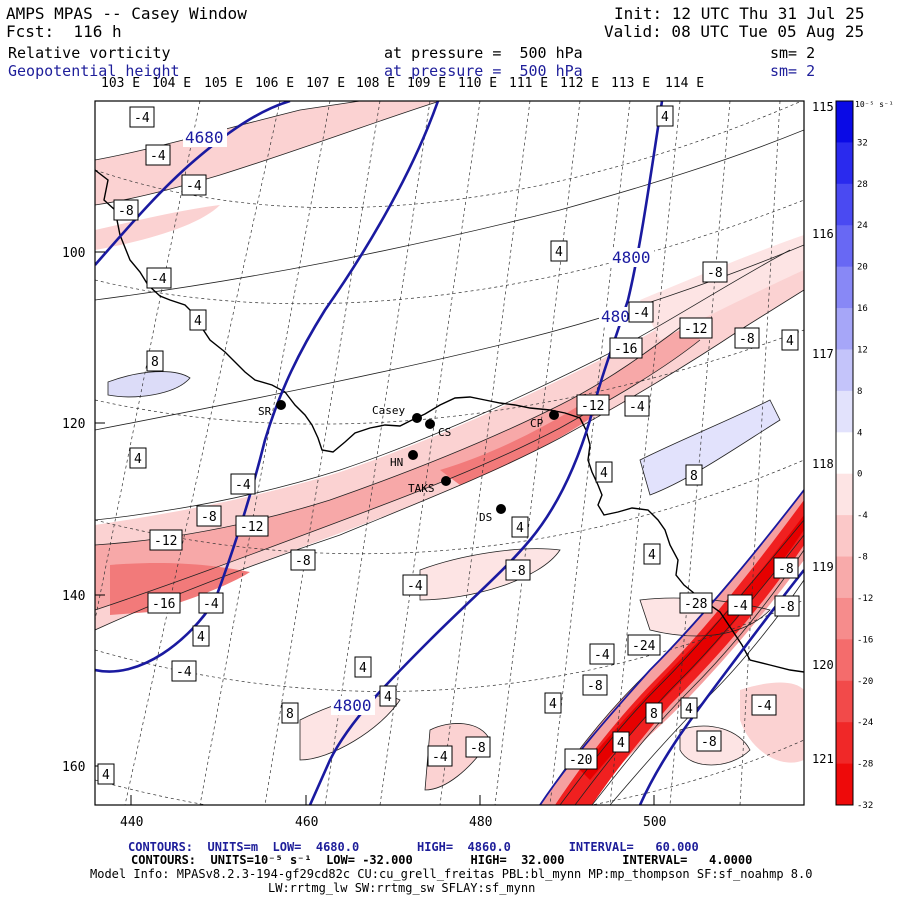  I want to click on lon-label: 113 E, so click(631, 83).